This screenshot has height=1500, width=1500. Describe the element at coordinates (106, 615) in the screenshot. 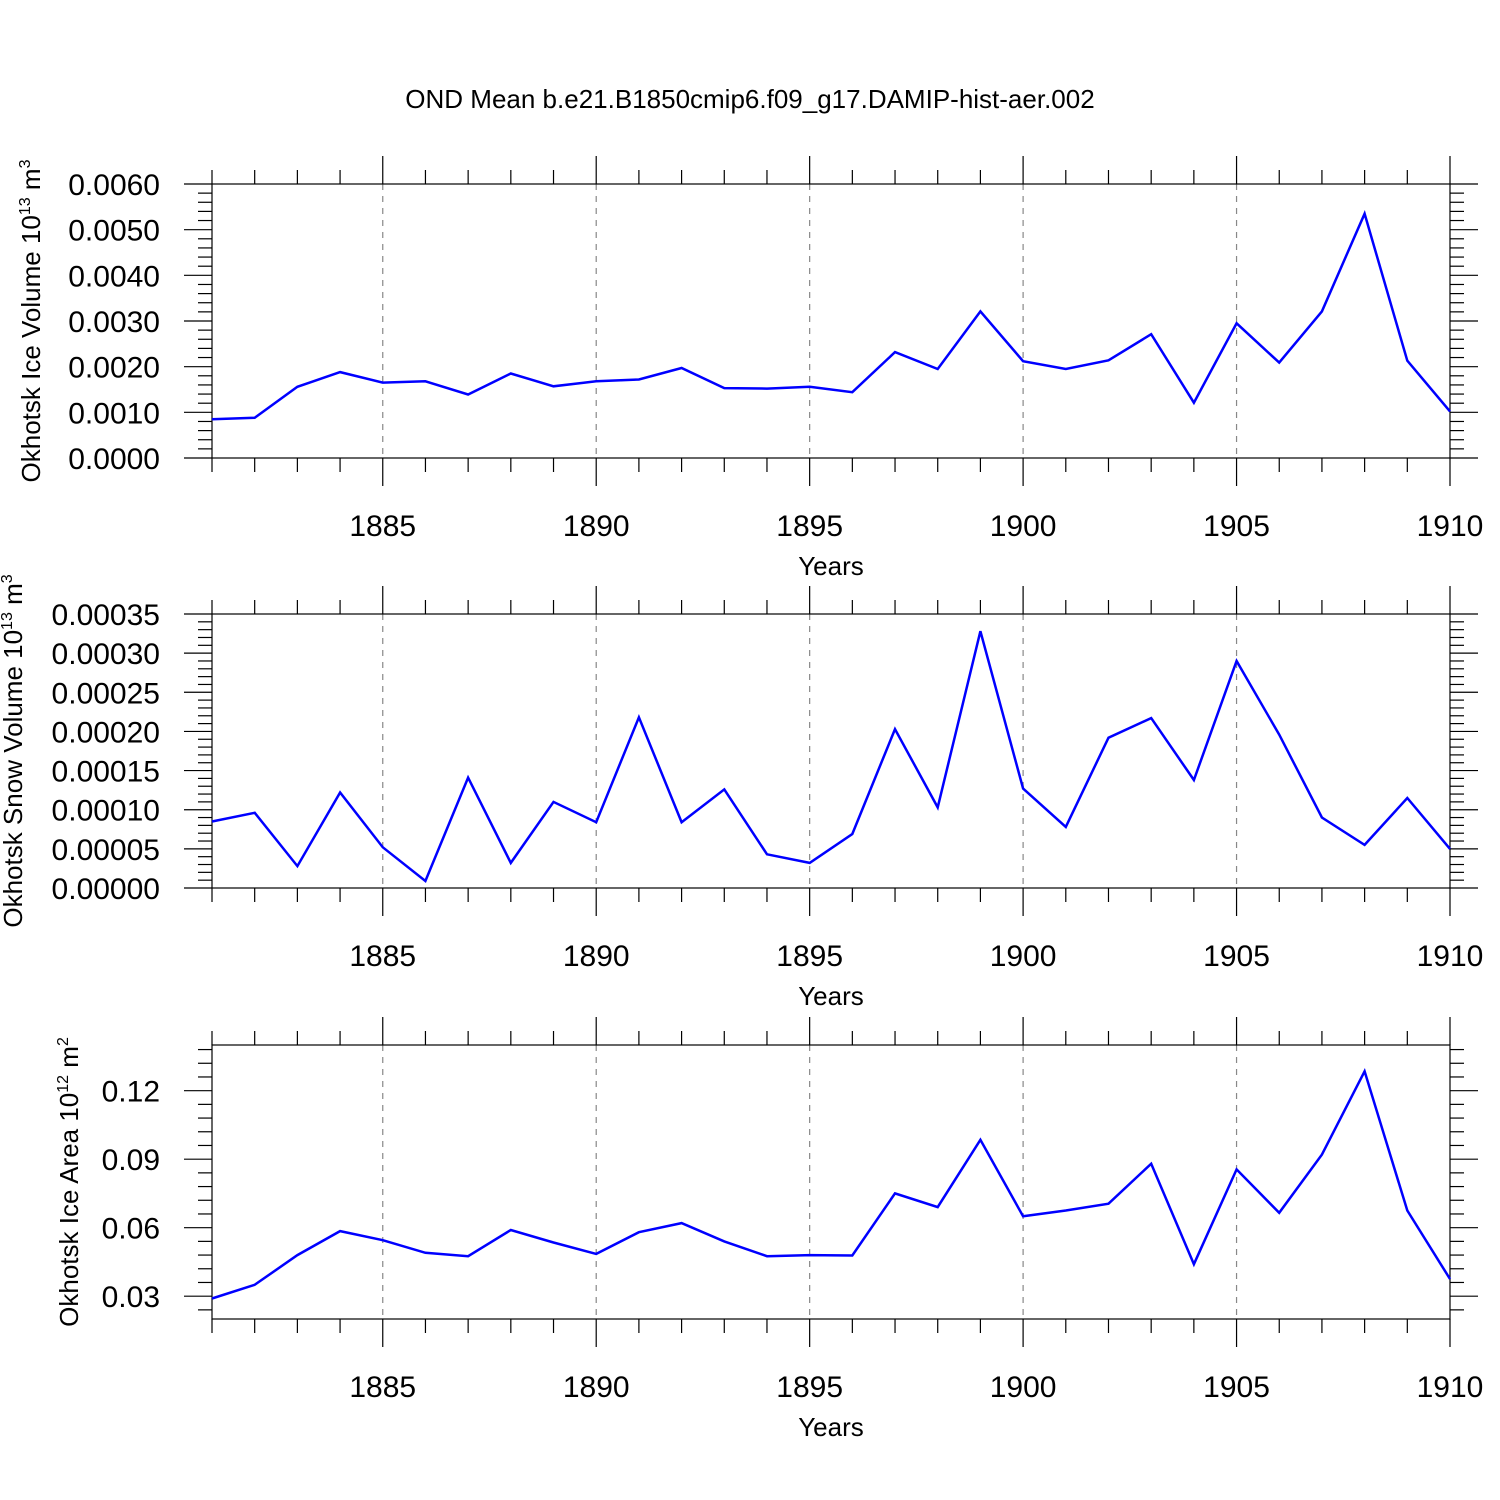

I see `y-tick-label: 0.00035` at that location.